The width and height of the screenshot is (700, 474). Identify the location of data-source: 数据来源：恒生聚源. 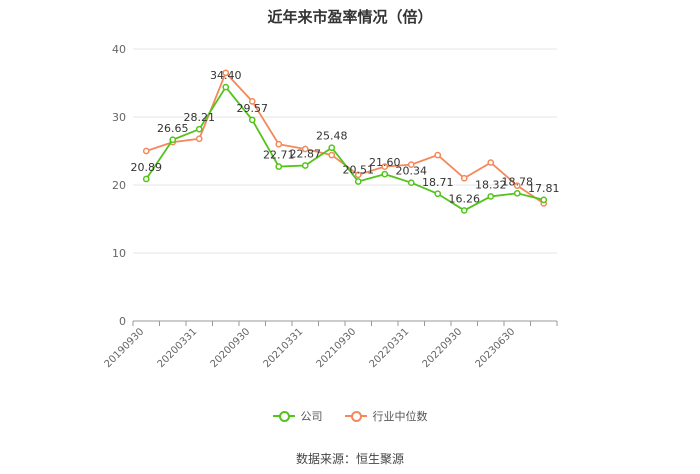
(349, 459).